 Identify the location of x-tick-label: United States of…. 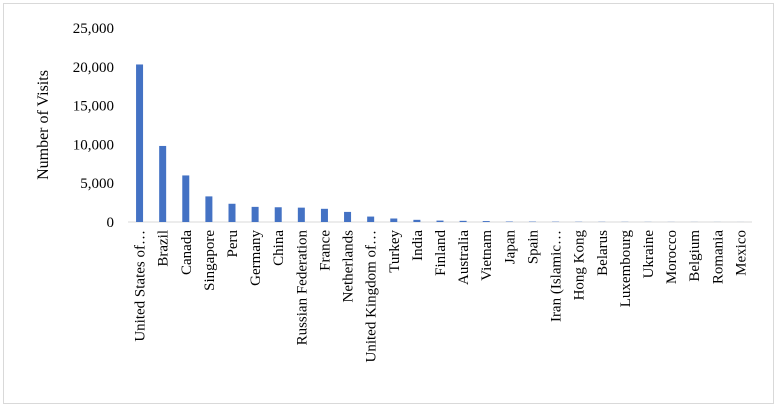
(141, 286).